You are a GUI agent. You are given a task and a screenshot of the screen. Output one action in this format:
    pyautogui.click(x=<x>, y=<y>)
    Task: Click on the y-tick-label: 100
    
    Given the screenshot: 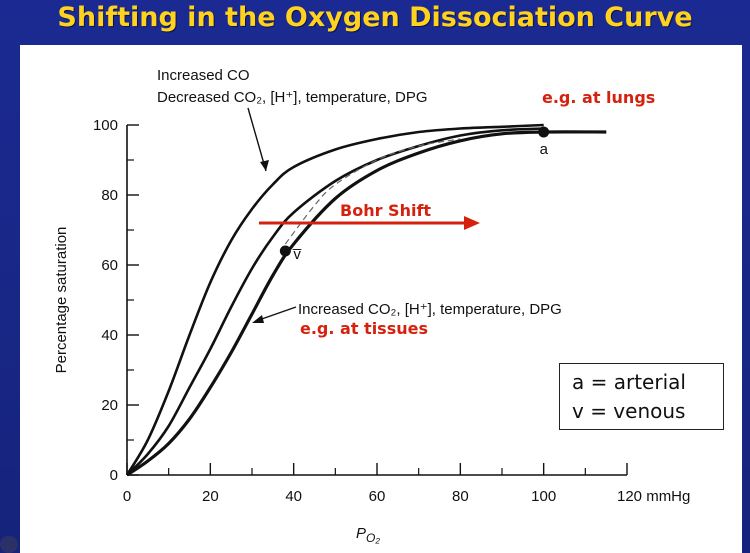 What is the action you would take?
    pyautogui.click(x=105, y=125)
    